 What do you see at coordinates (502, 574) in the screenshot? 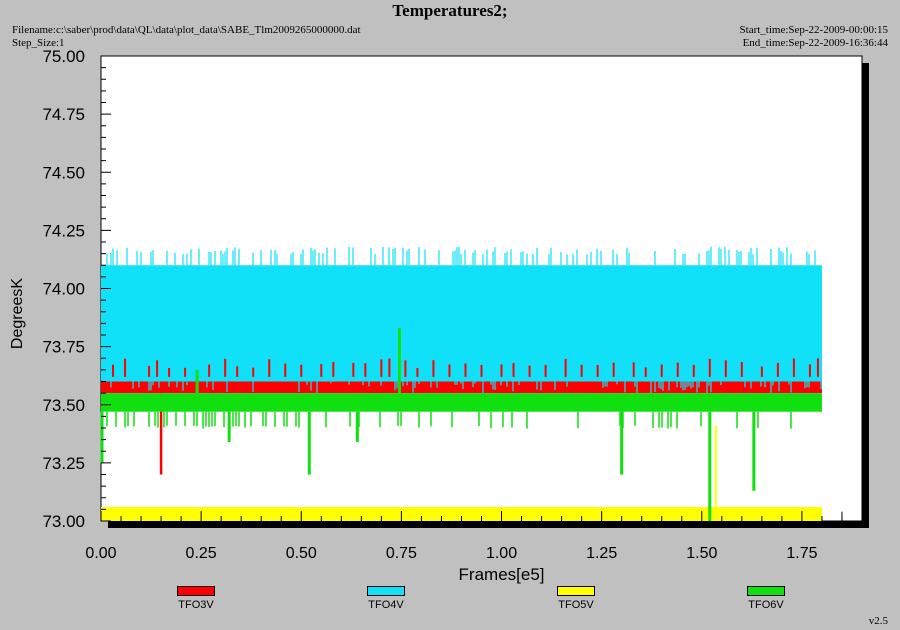
I see `x-axis-label: Frames[e5]` at bounding box center [502, 574].